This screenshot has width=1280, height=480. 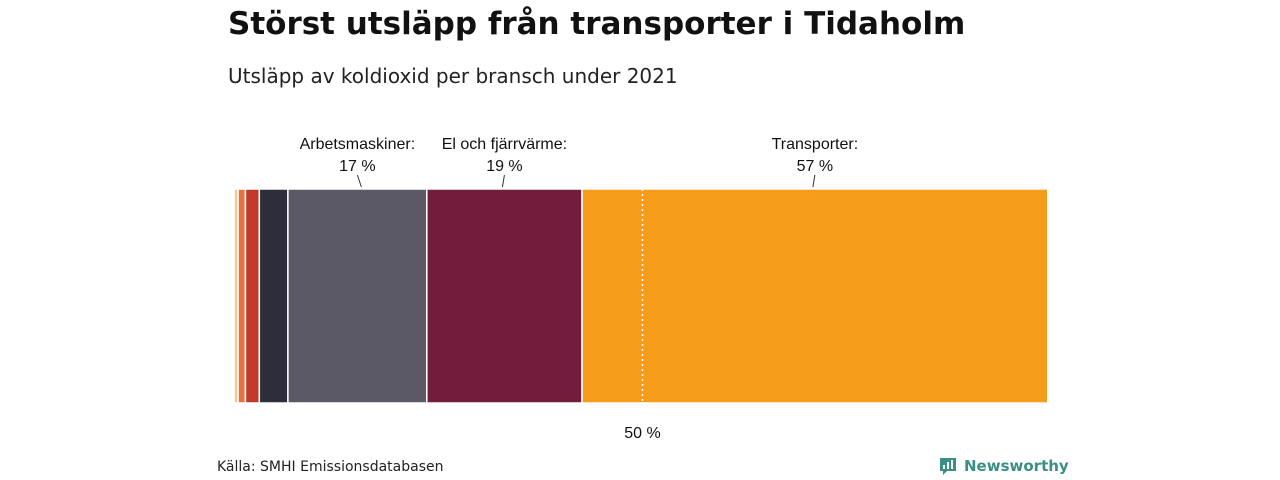 I want to click on bar-chart-logo-icon, so click(x=948, y=466).